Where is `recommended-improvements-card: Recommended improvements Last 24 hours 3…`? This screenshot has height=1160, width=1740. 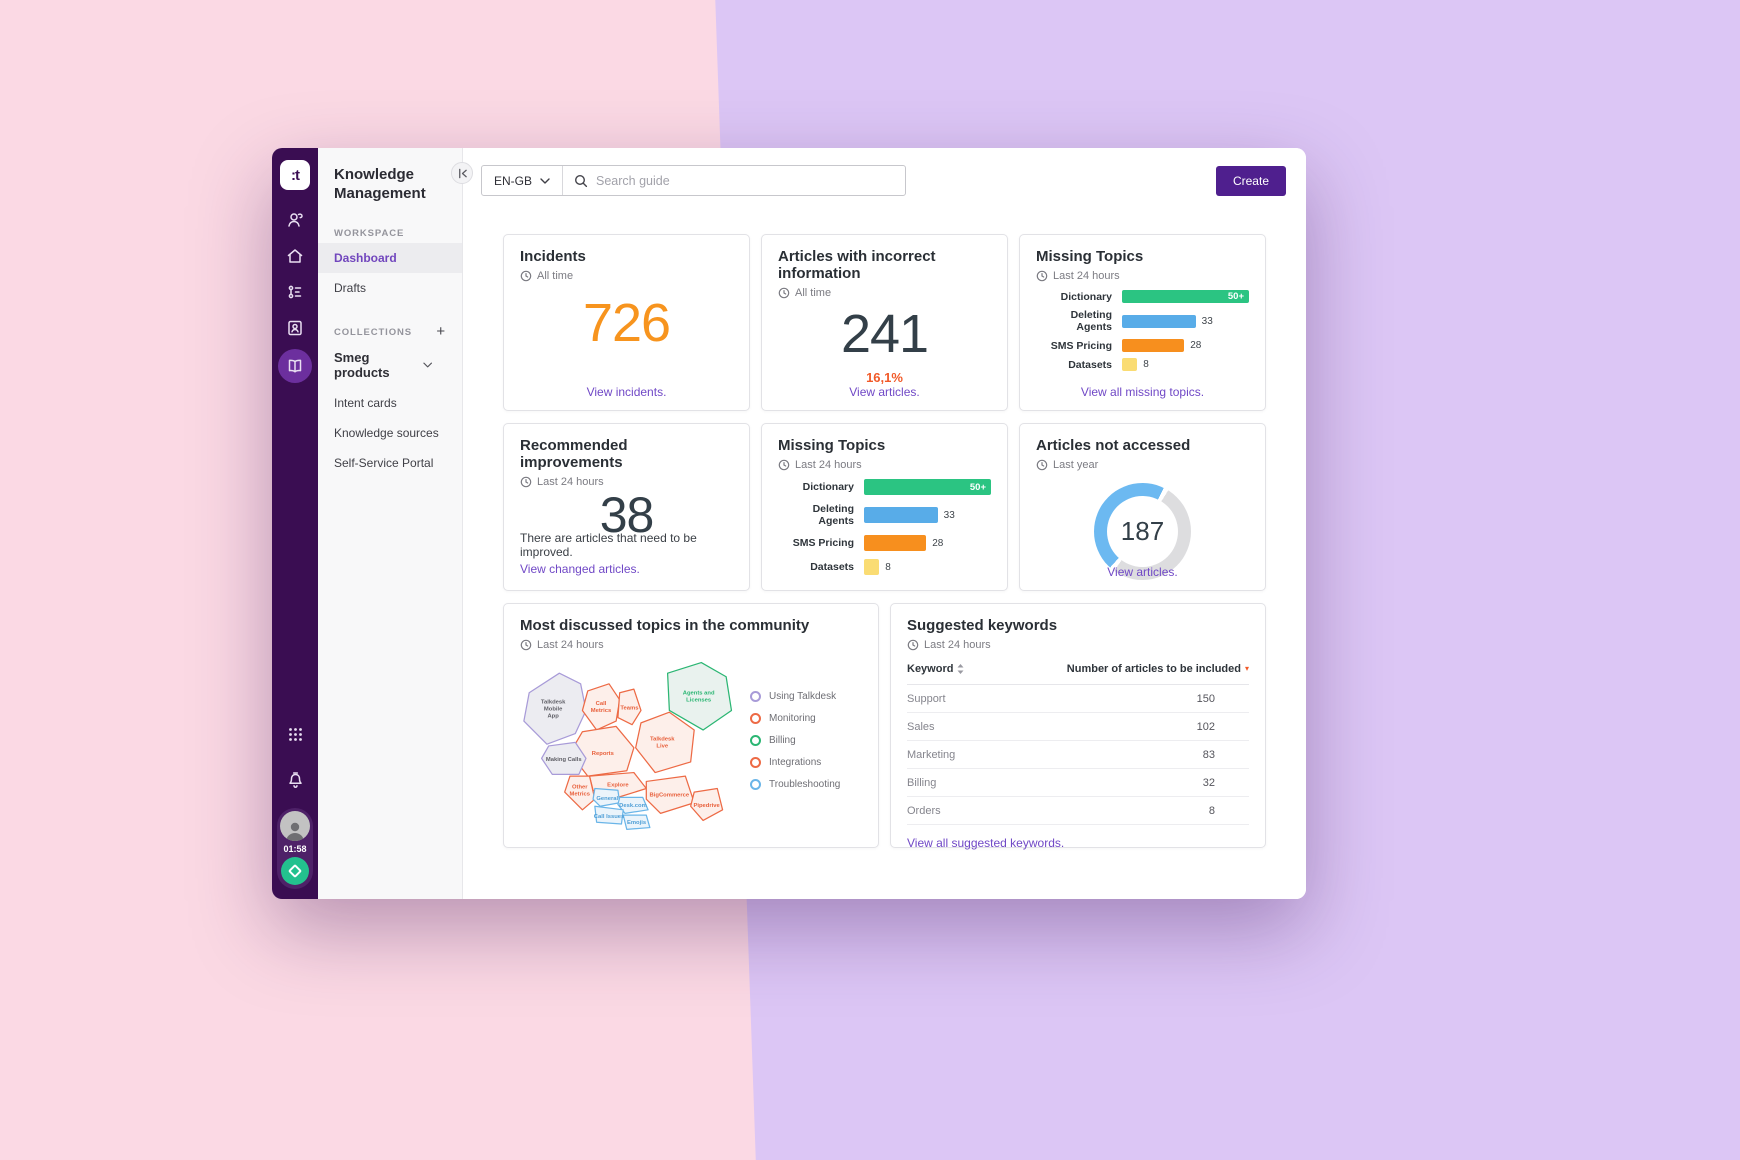 recommended-improvements-card: Recommended improvements Last 24 hours 3… is located at coordinates (626, 507).